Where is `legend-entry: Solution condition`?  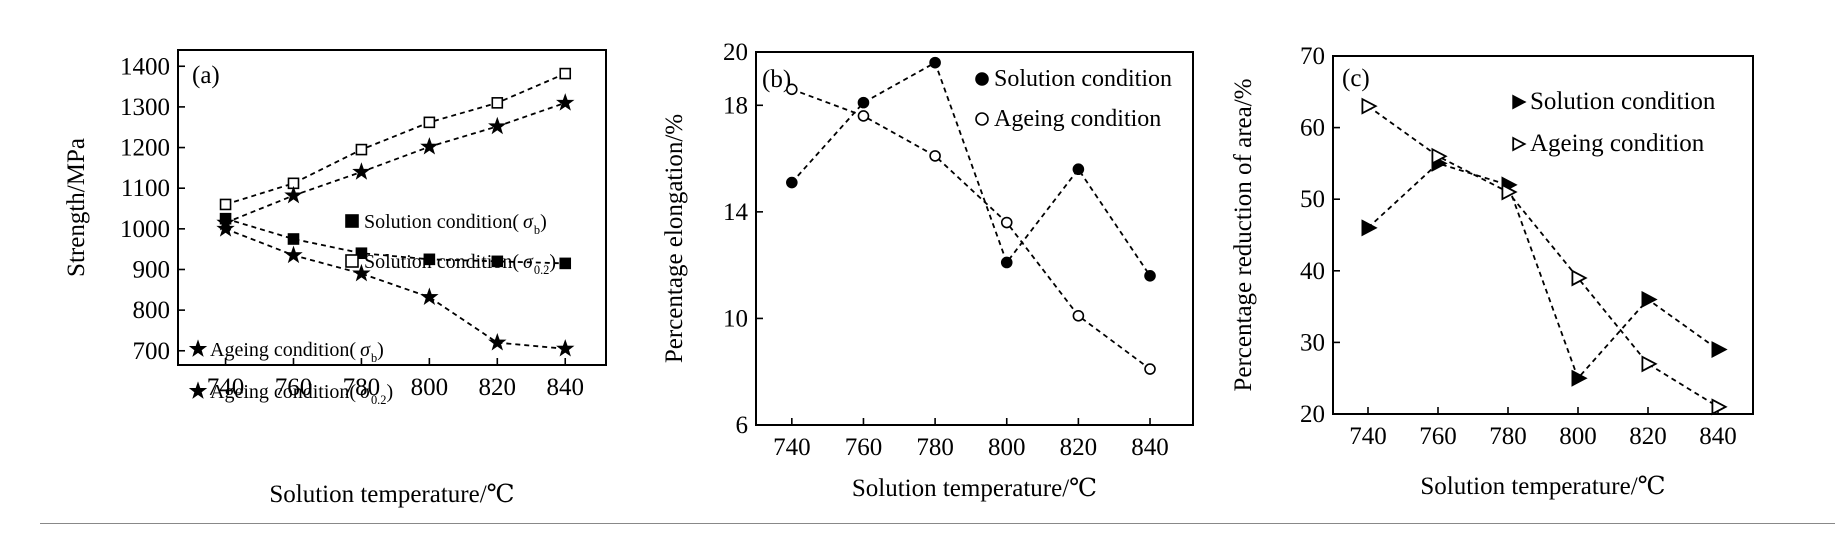 legend-entry: Solution condition is located at coordinates (1614, 101).